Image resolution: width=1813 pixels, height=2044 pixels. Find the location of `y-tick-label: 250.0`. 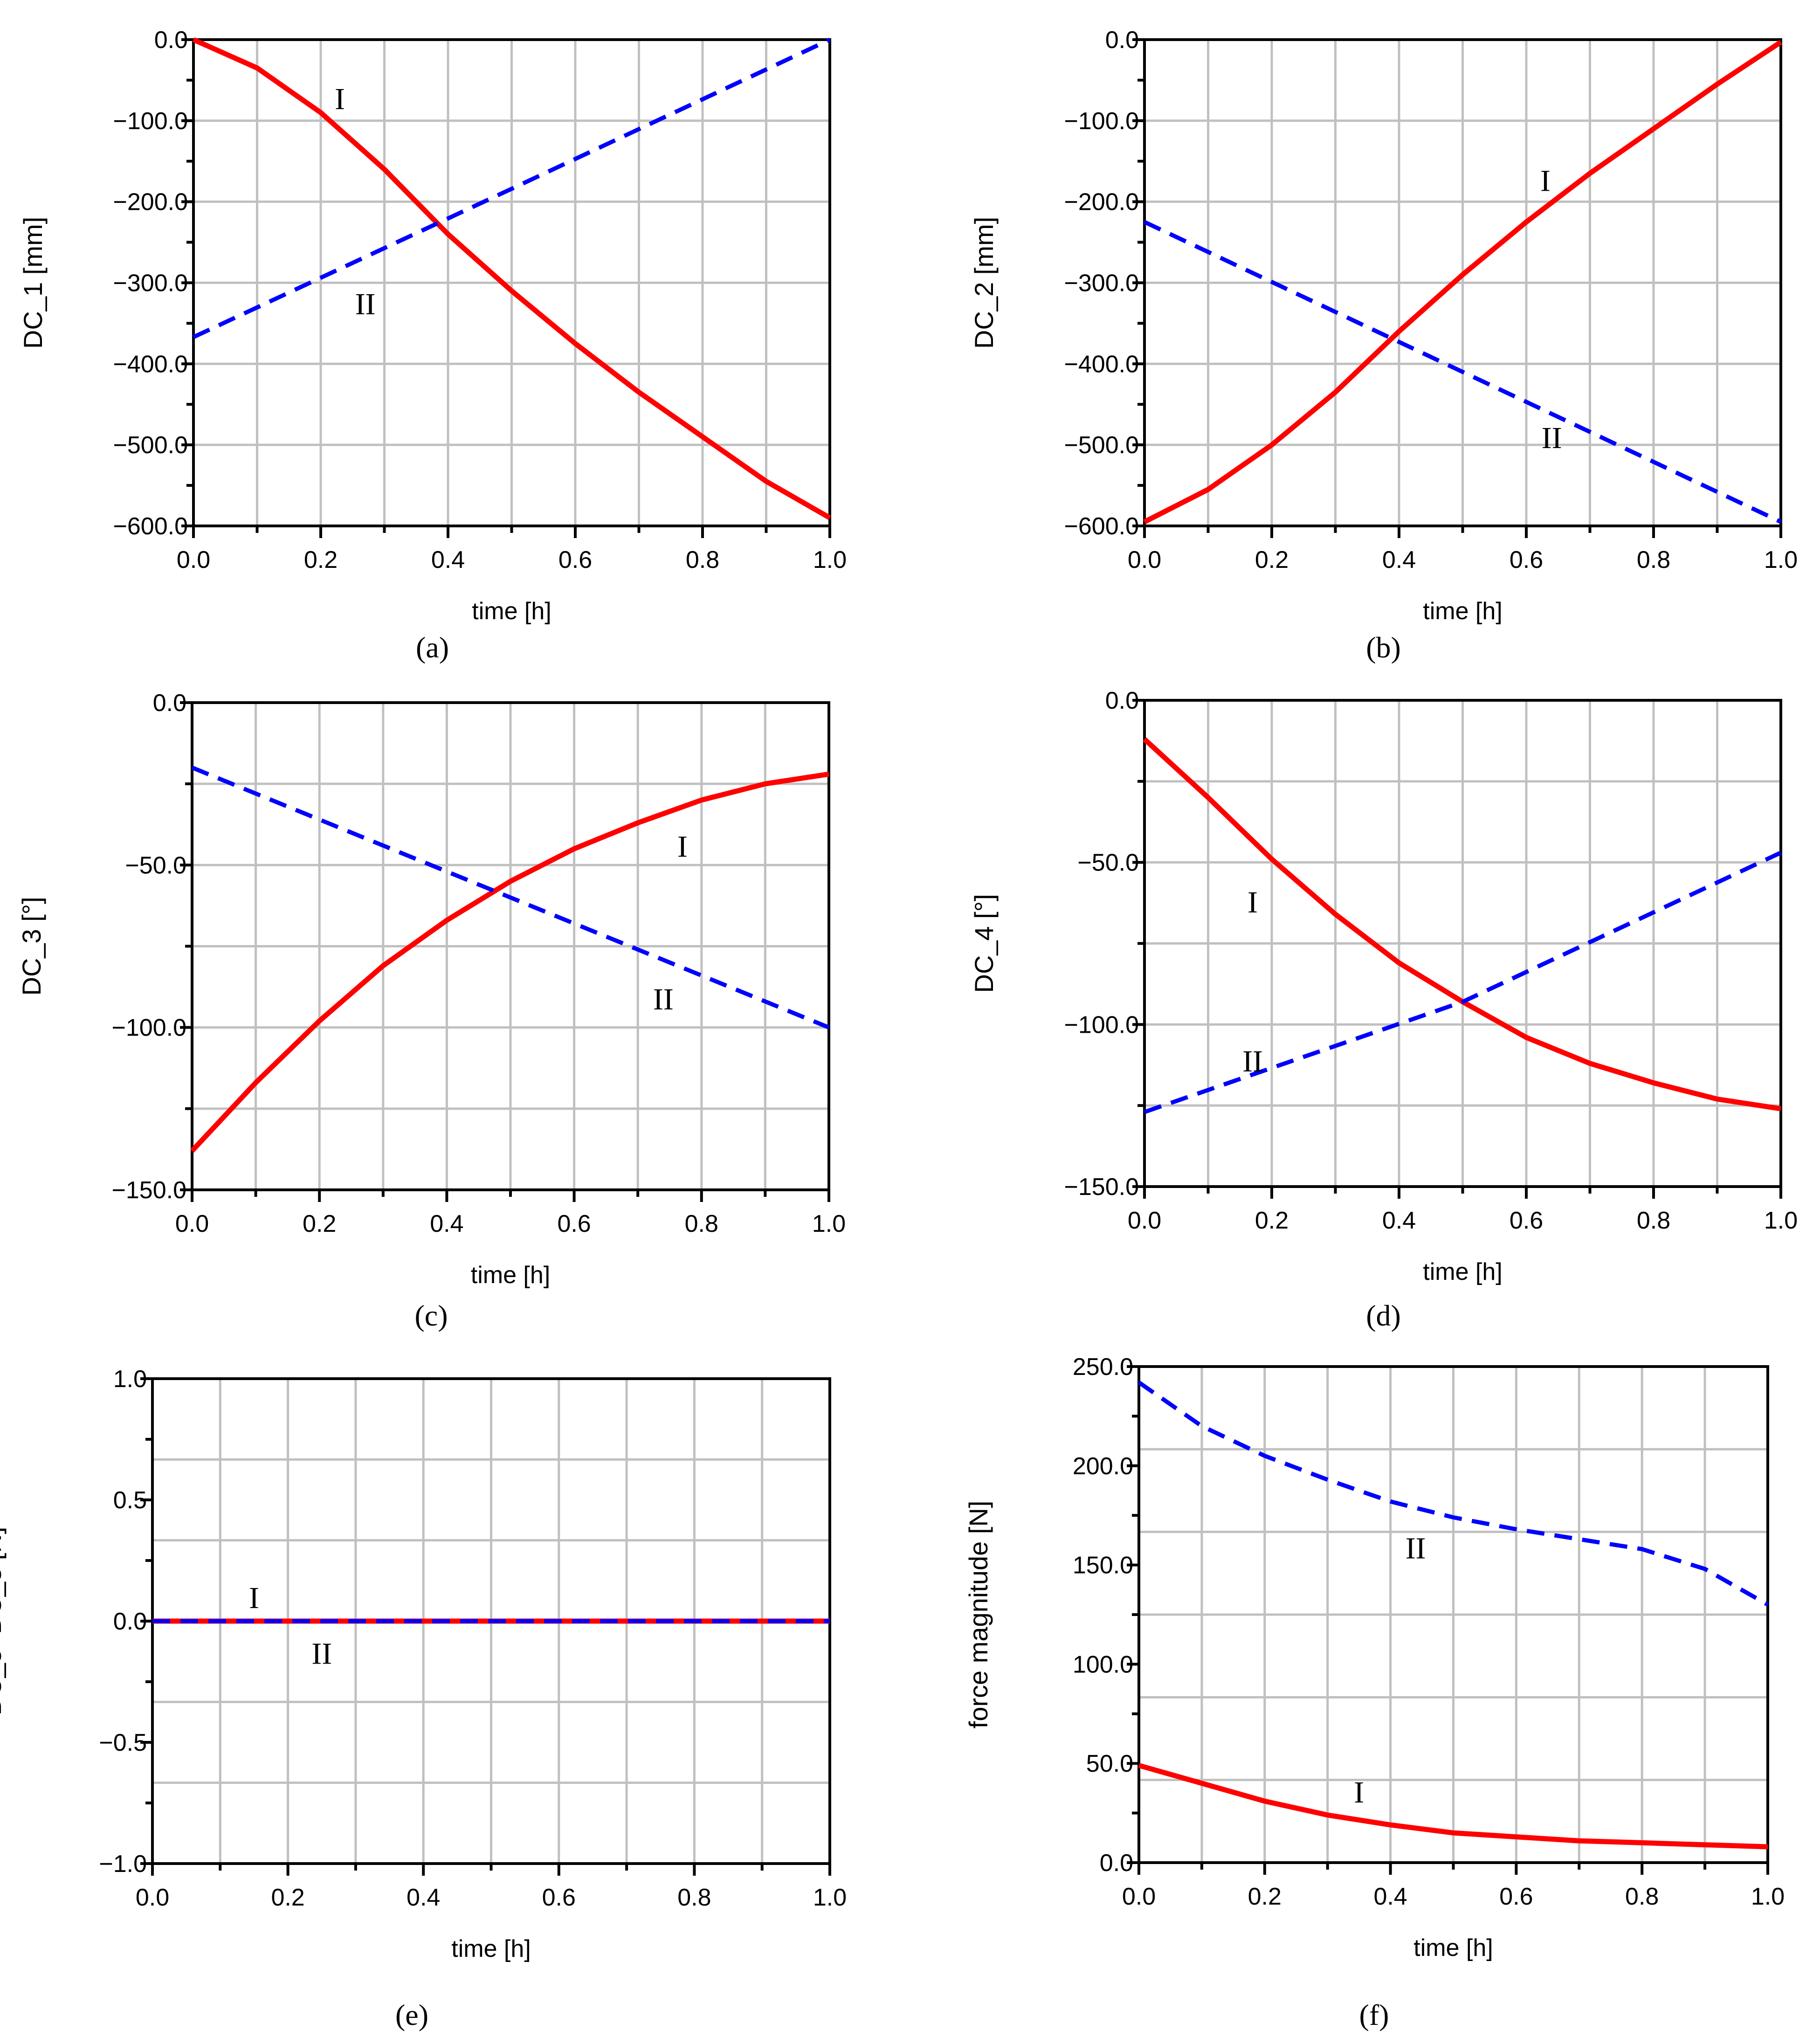

y-tick-label: 250.0 is located at coordinates (1103, 1367).